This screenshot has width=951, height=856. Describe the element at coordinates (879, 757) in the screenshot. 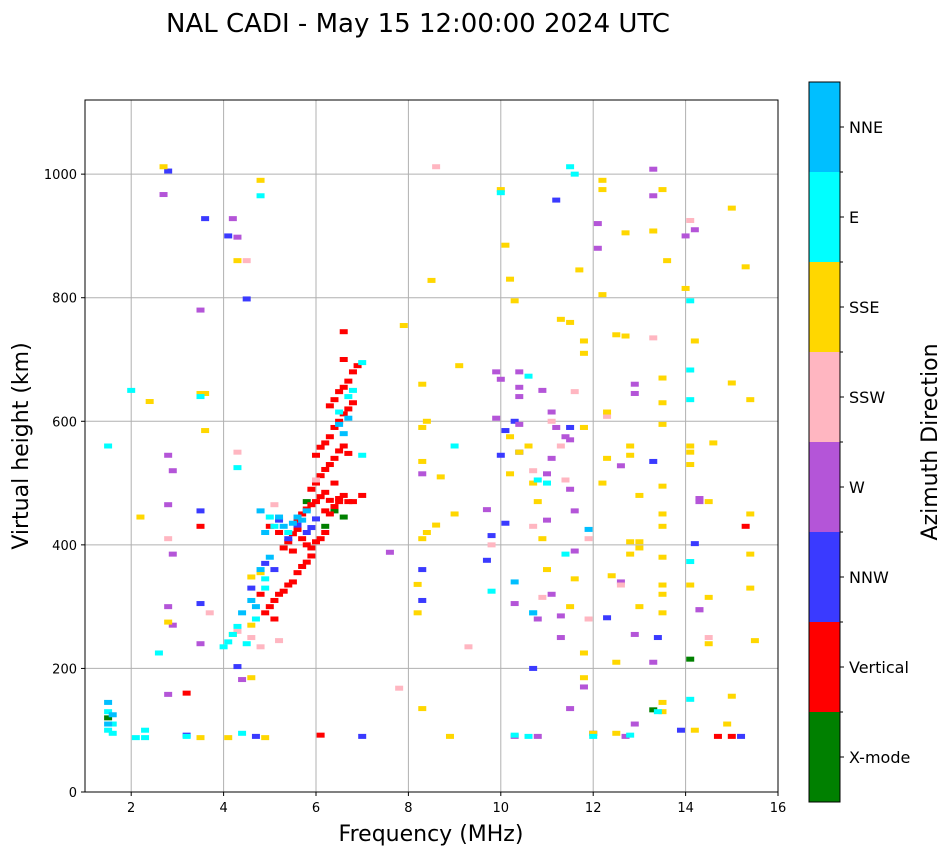

I see `colorbar-tick-label: X-mode` at that location.